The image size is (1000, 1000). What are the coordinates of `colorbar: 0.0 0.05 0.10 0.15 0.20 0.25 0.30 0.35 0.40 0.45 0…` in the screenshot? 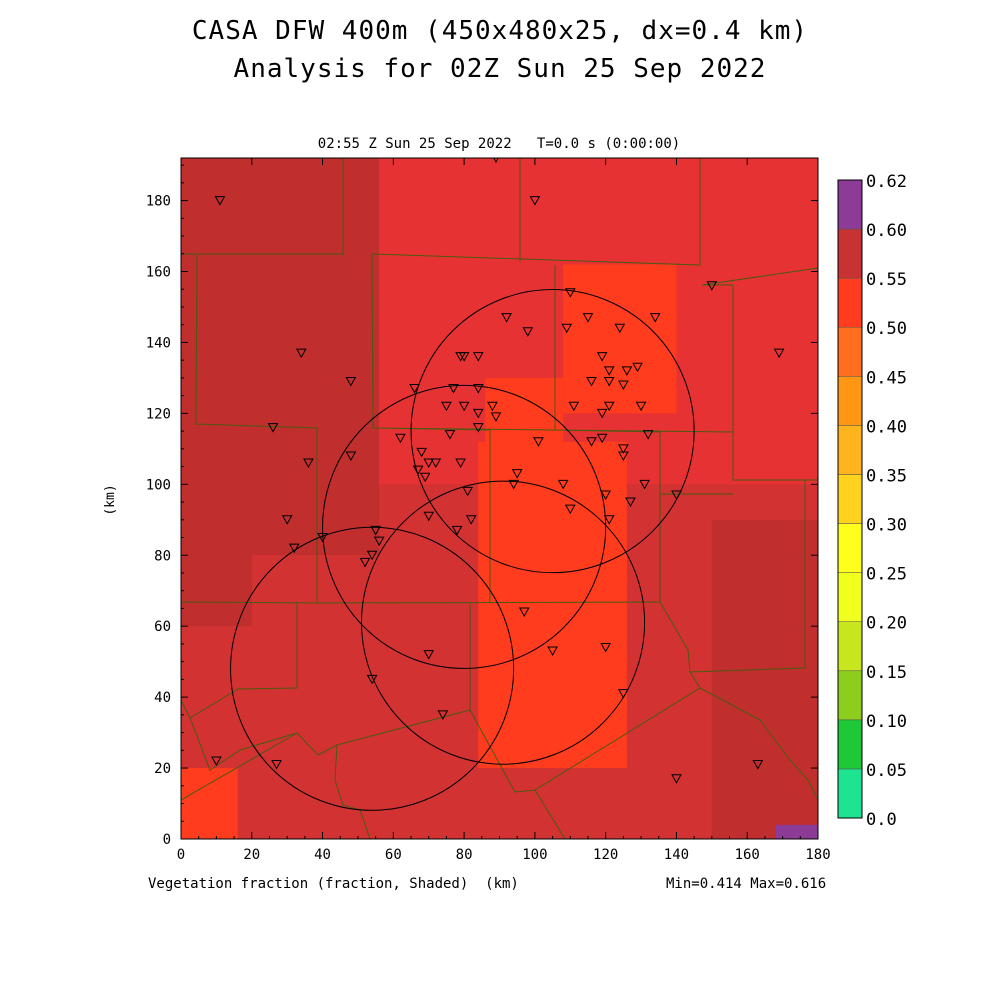 It's located at (872, 501).